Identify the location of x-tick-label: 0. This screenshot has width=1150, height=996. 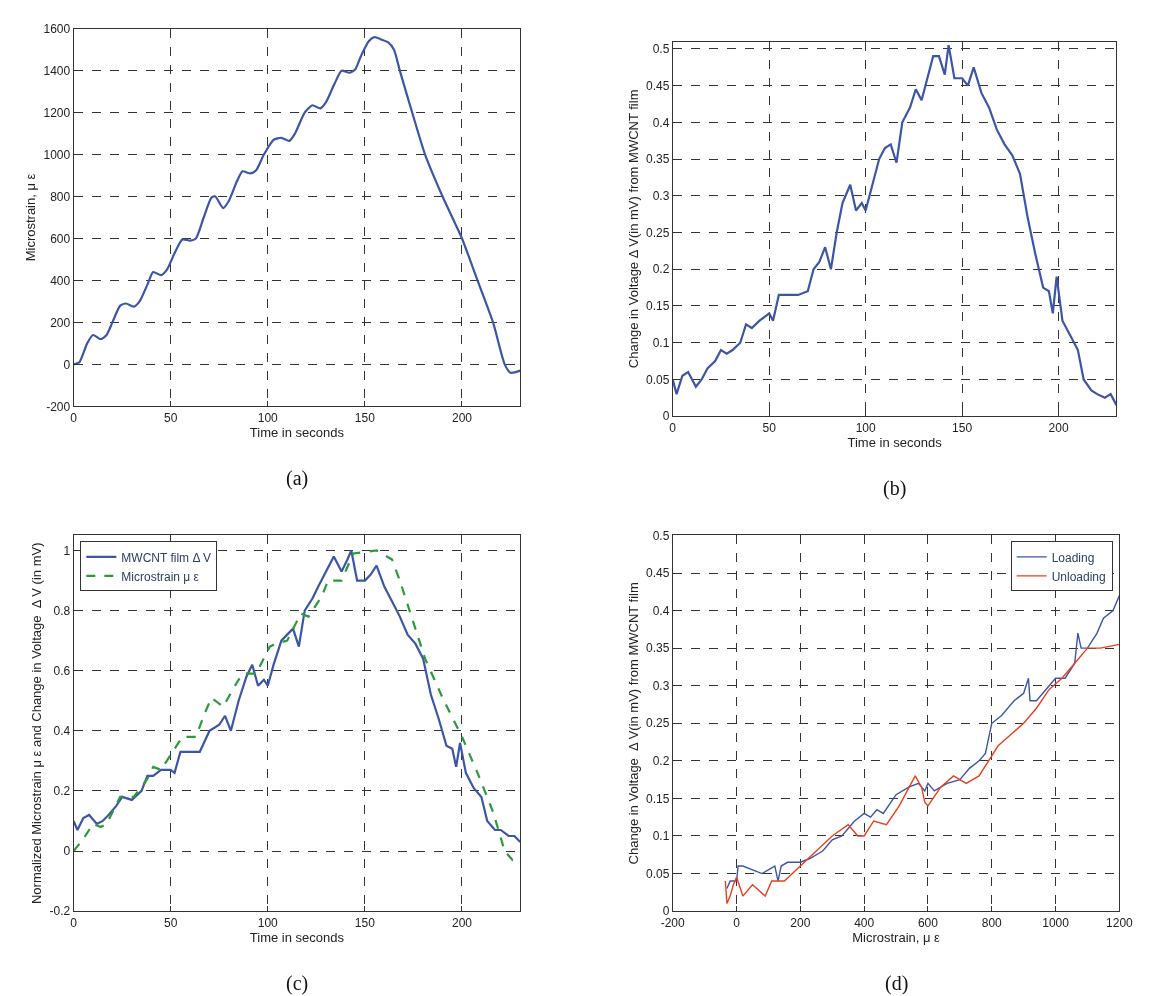
(737, 922).